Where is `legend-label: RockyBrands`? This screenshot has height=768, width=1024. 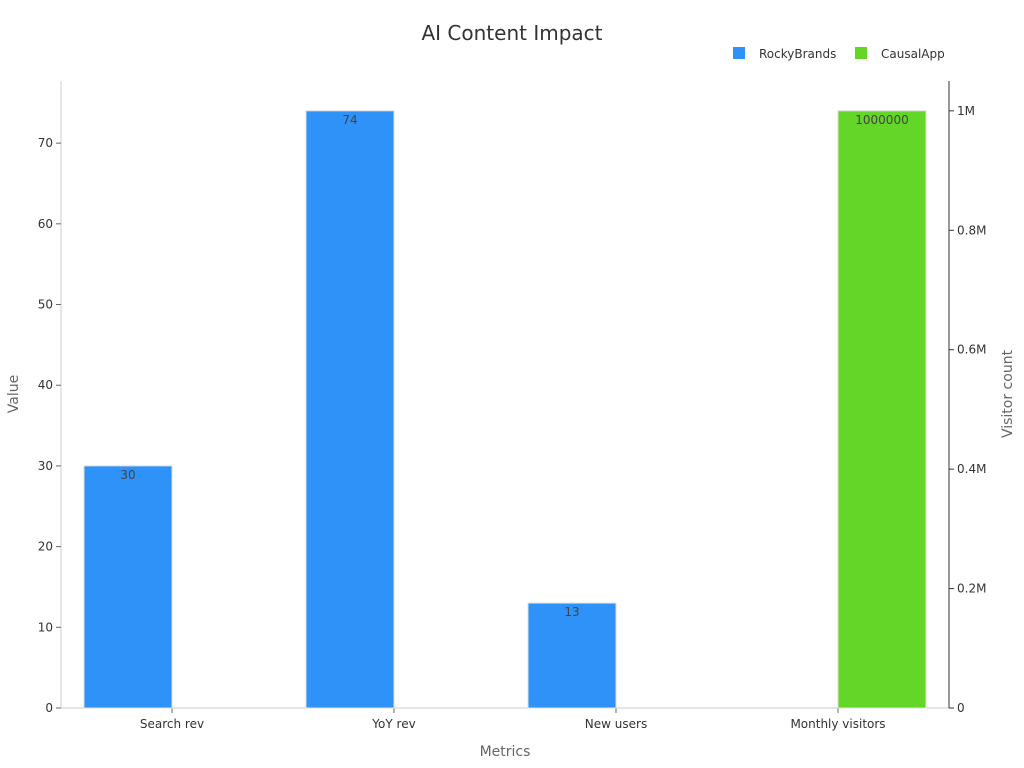 legend-label: RockyBrands is located at coordinates (797, 54).